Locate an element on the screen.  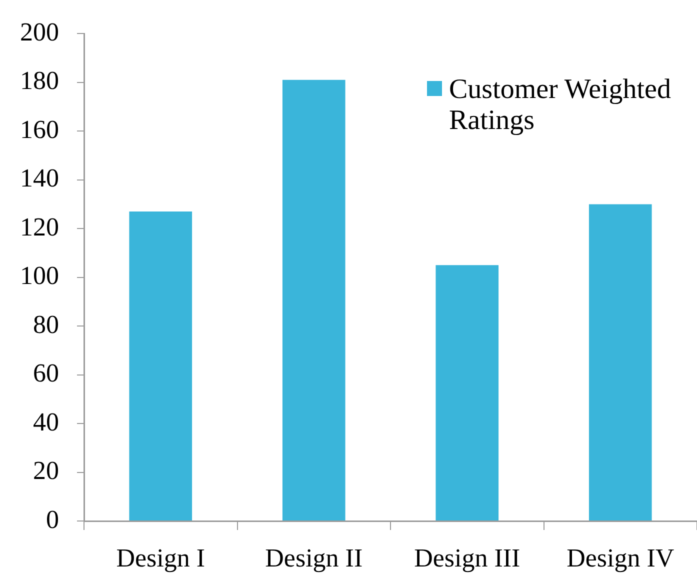
y-tick-label: 20 is located at coordinates (46, 471).